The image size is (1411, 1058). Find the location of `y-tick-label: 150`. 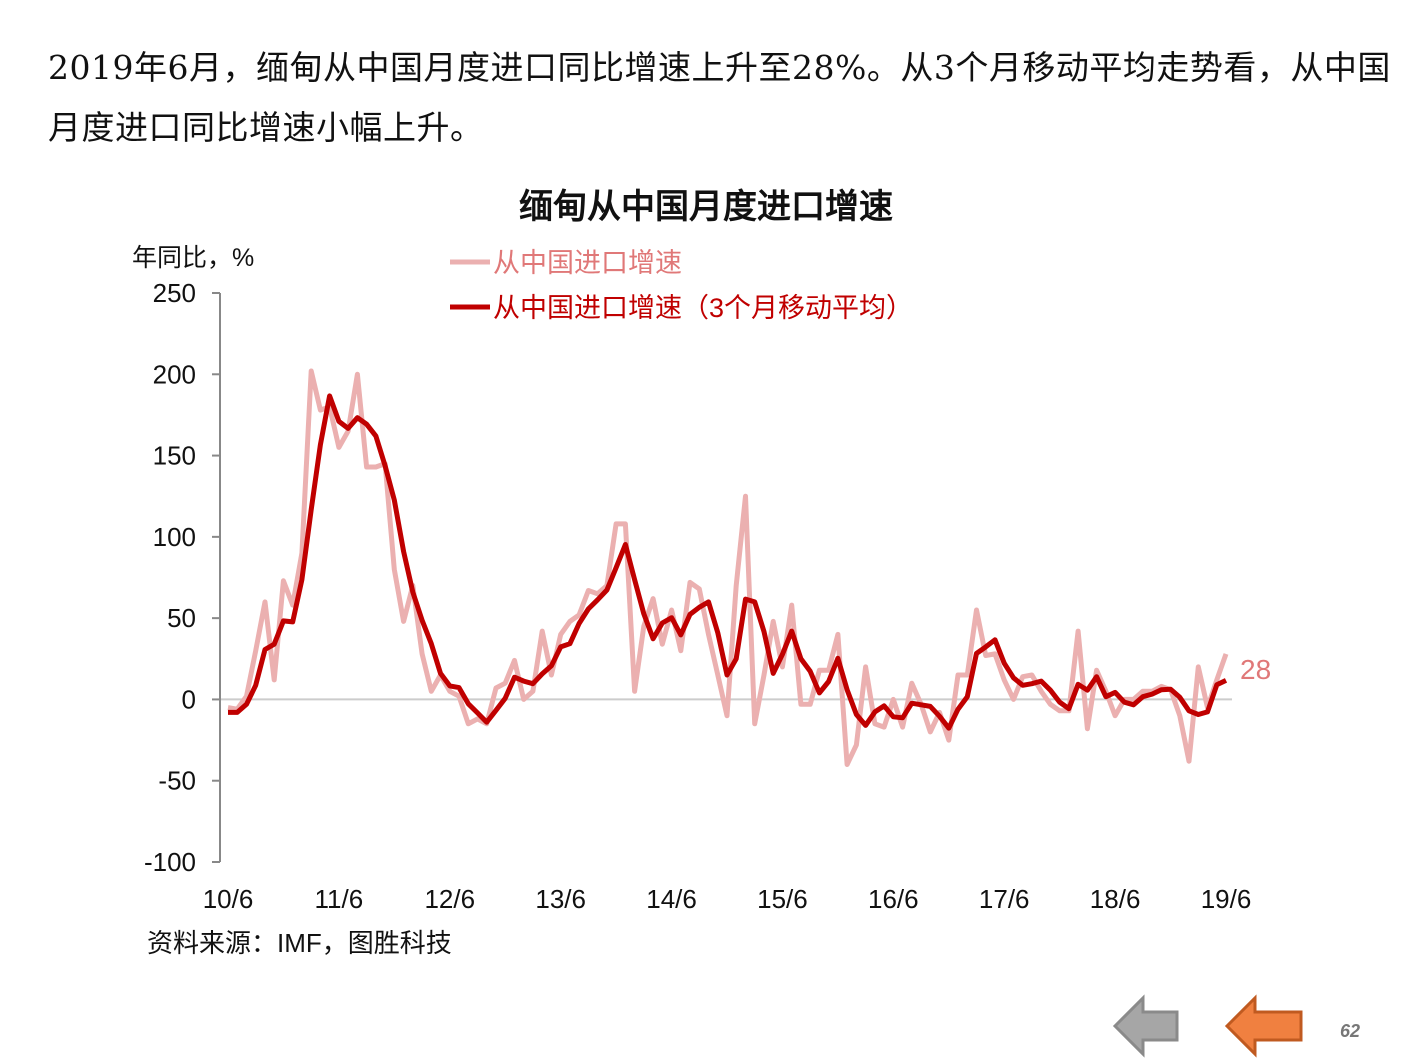

y-tick-label: 150 is located at coordinates (174, 456).